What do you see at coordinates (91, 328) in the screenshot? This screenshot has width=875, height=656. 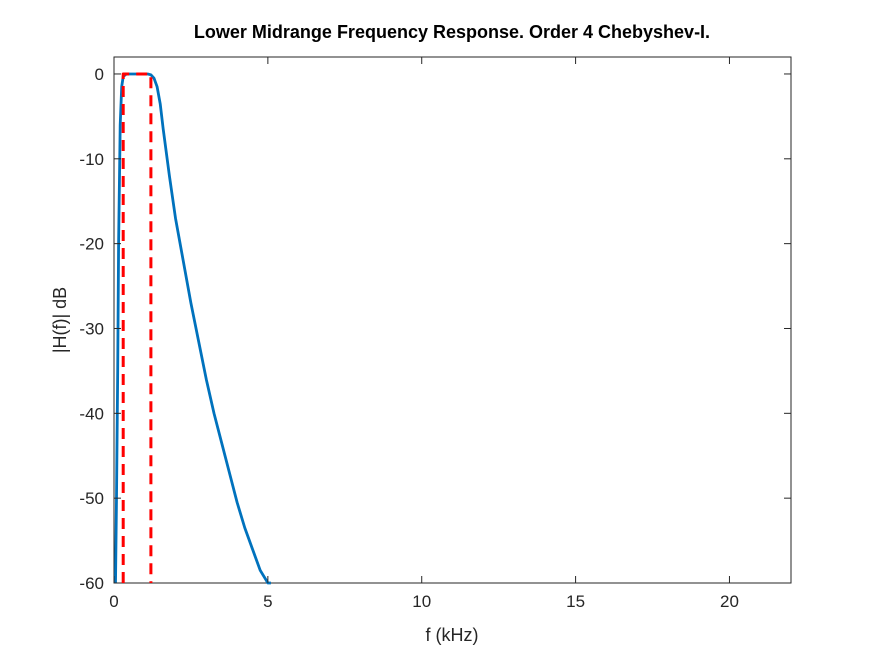 I see `y-tick-label: -30` at bounding box center [91, 328].